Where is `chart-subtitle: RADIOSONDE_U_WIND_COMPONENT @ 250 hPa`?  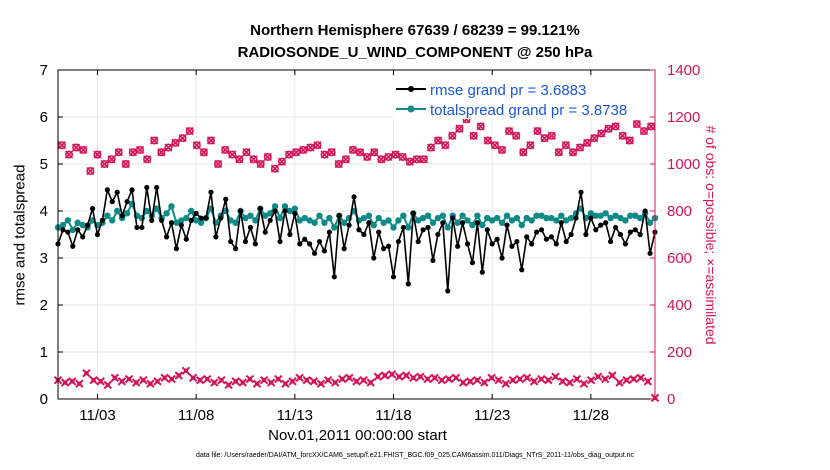 chart-subtitle: RADIOSONDE_U_WIND_COMPONENT @ 250 hPa is located at coordinates (415, 52).